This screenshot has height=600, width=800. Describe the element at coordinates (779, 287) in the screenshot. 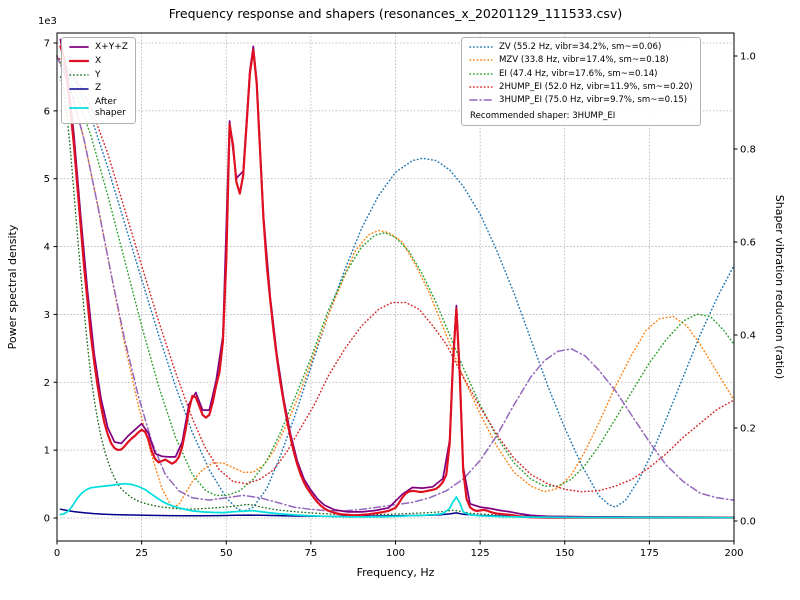

I see `y-right-axis-label: Shaper vibration reduction (ratio)` at that location.